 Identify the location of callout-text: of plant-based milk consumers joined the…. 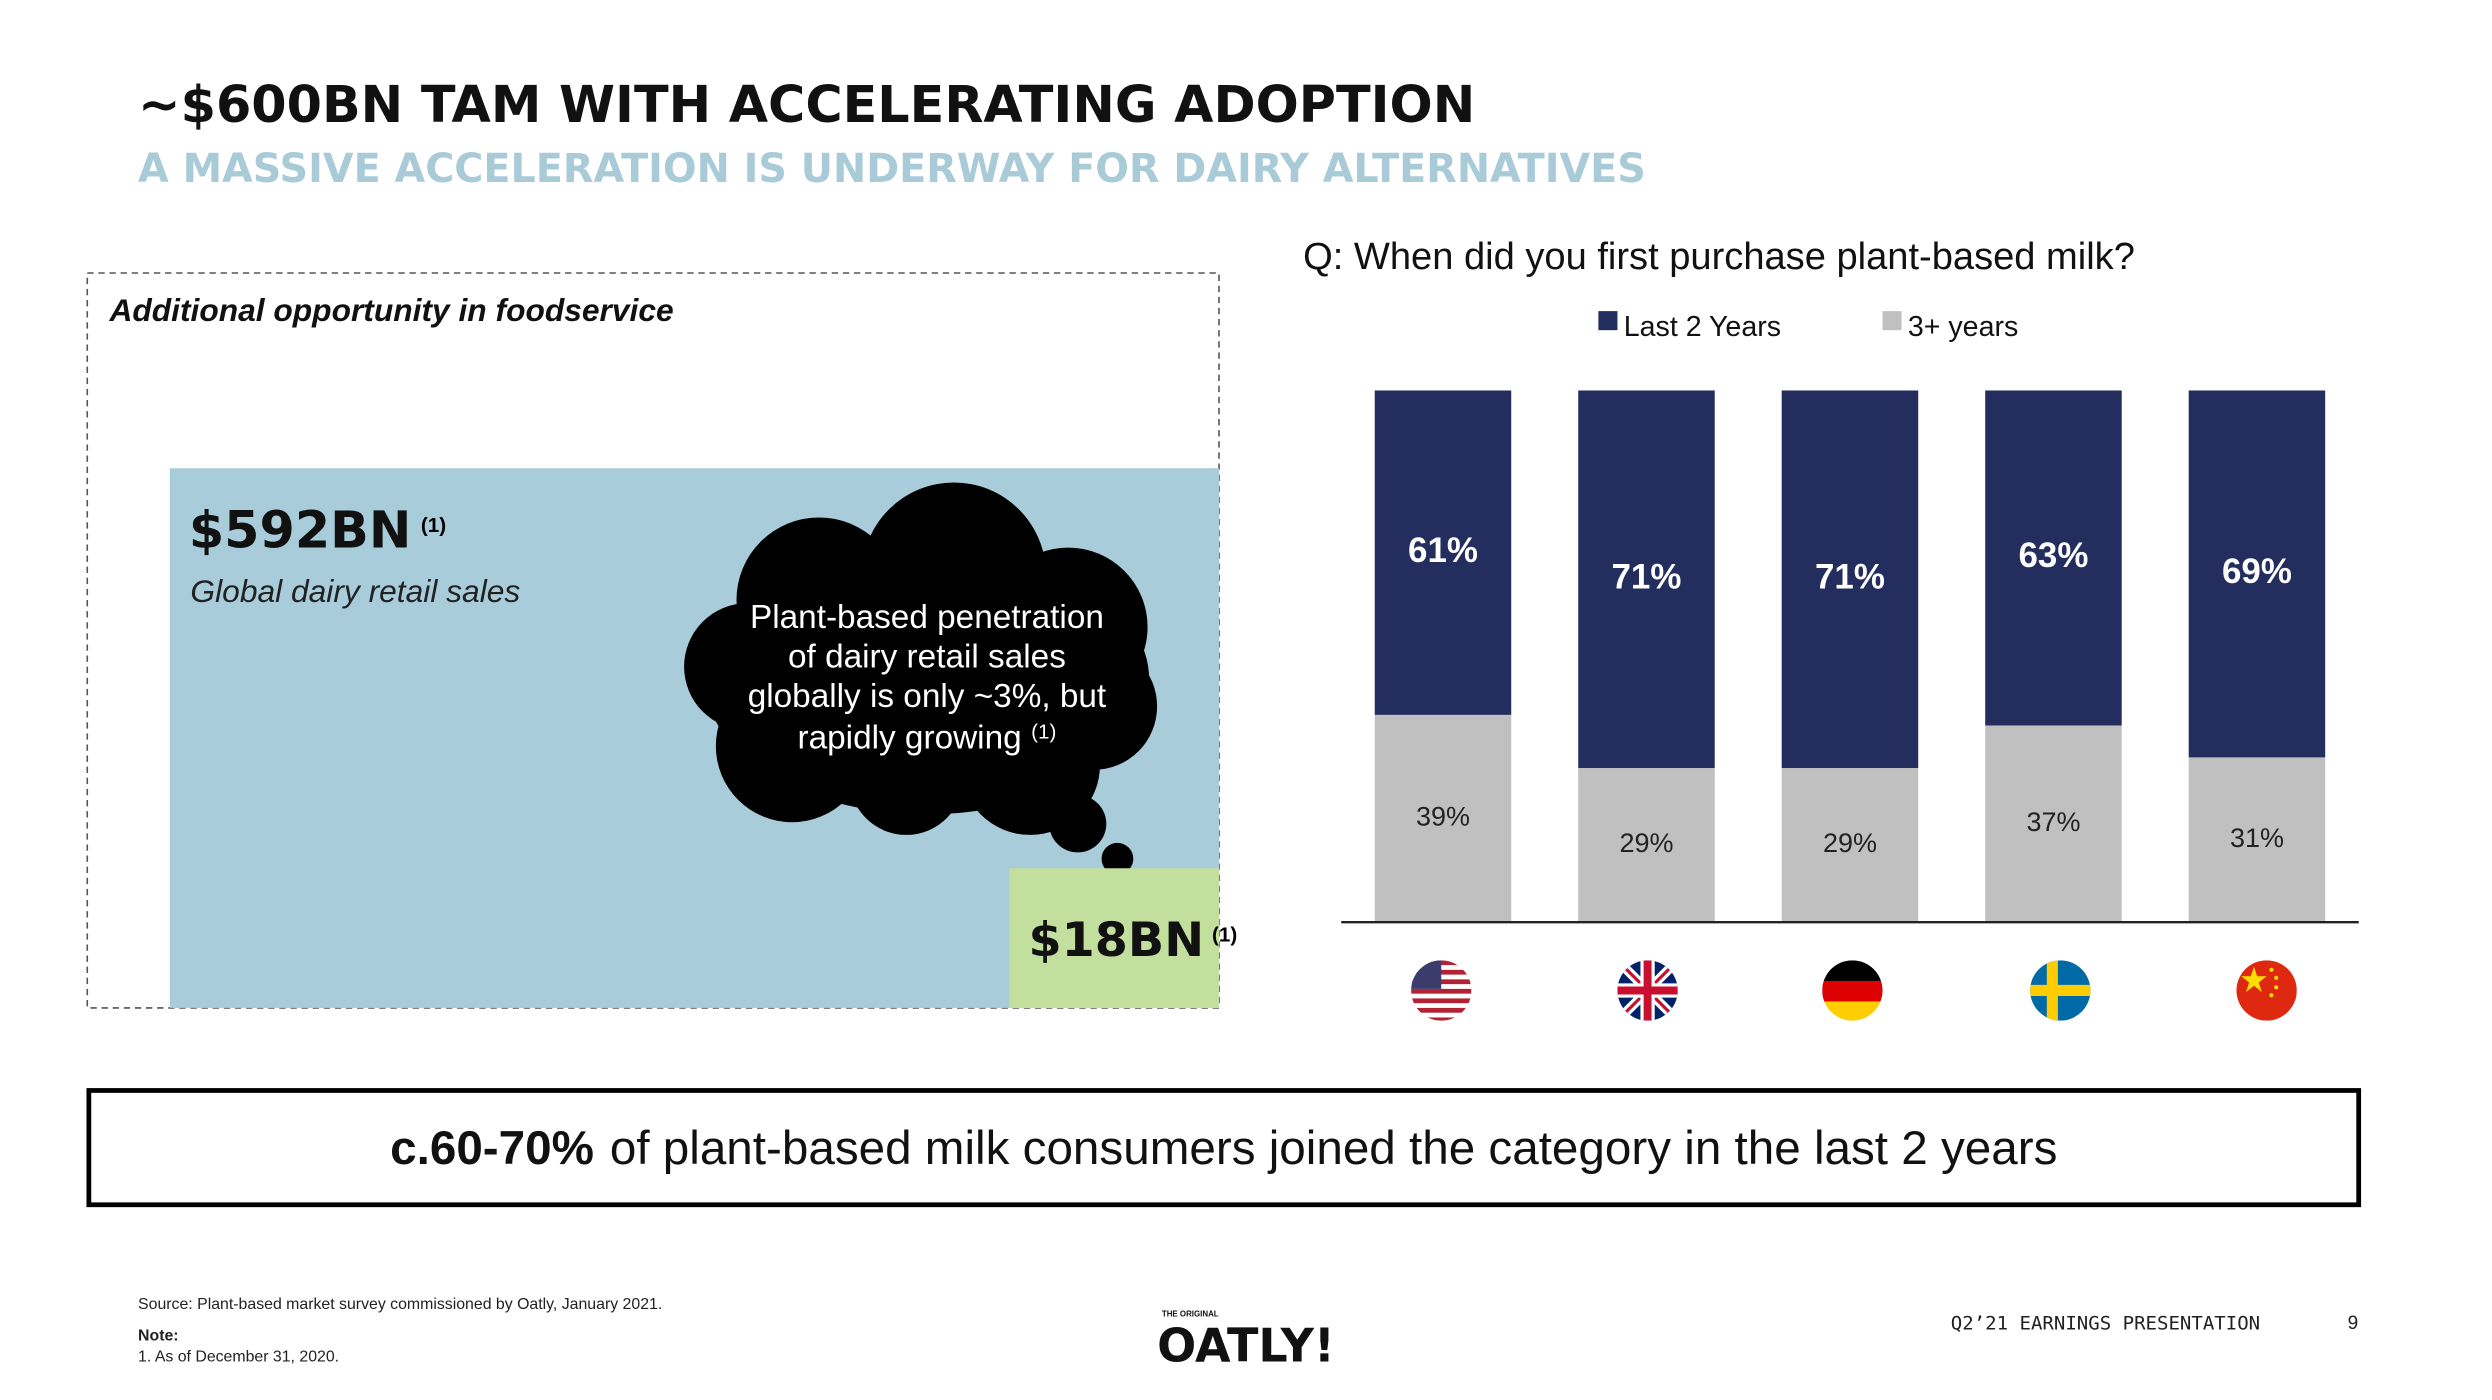
(1334, 1147).